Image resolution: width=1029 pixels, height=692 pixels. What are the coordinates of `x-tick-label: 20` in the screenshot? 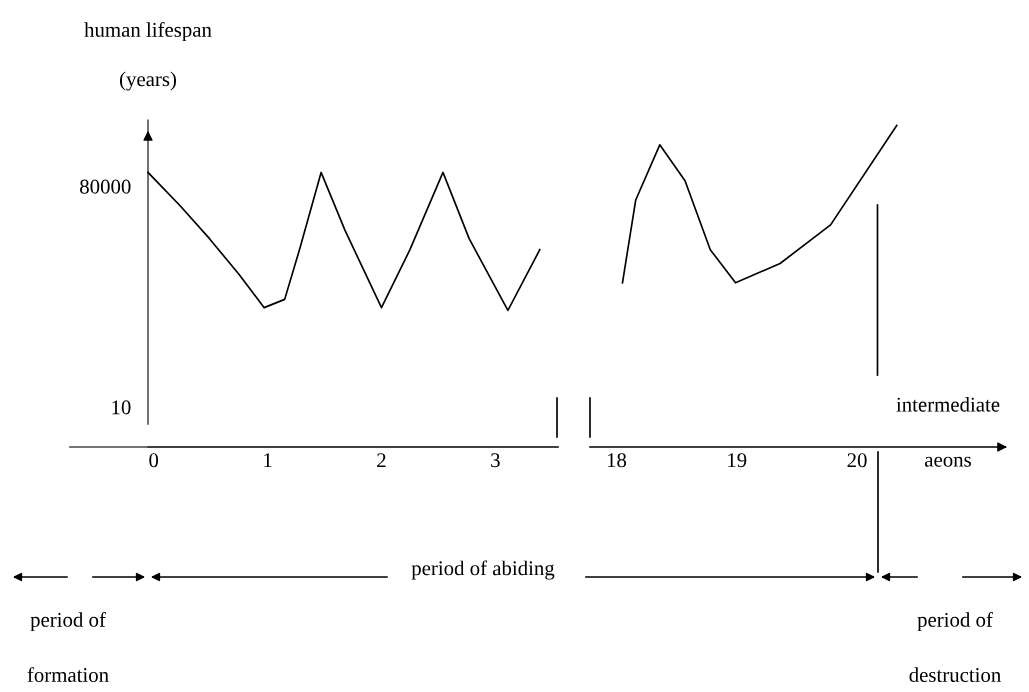 It's located at (857, 460).